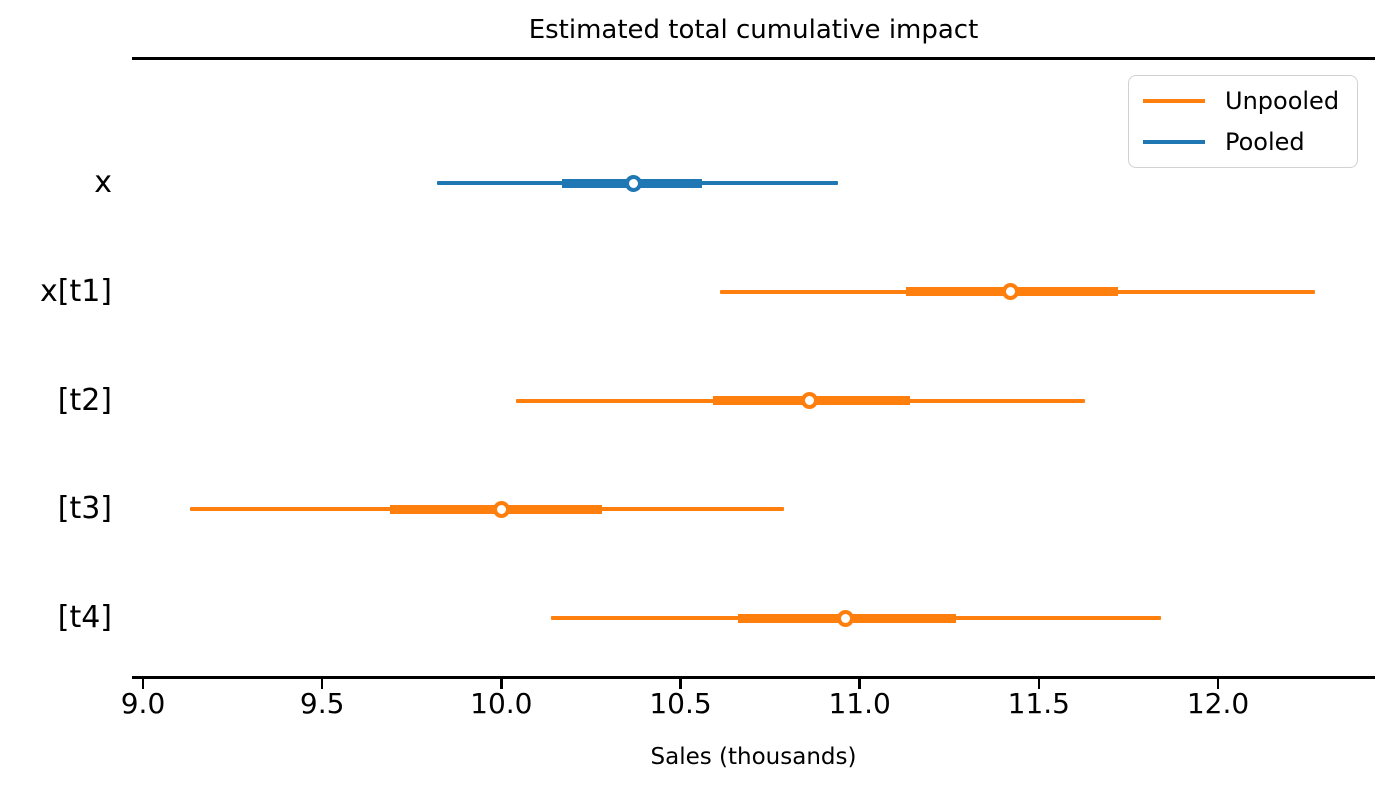  I want to click on legend-item: Pooled, so click(1243, 142).